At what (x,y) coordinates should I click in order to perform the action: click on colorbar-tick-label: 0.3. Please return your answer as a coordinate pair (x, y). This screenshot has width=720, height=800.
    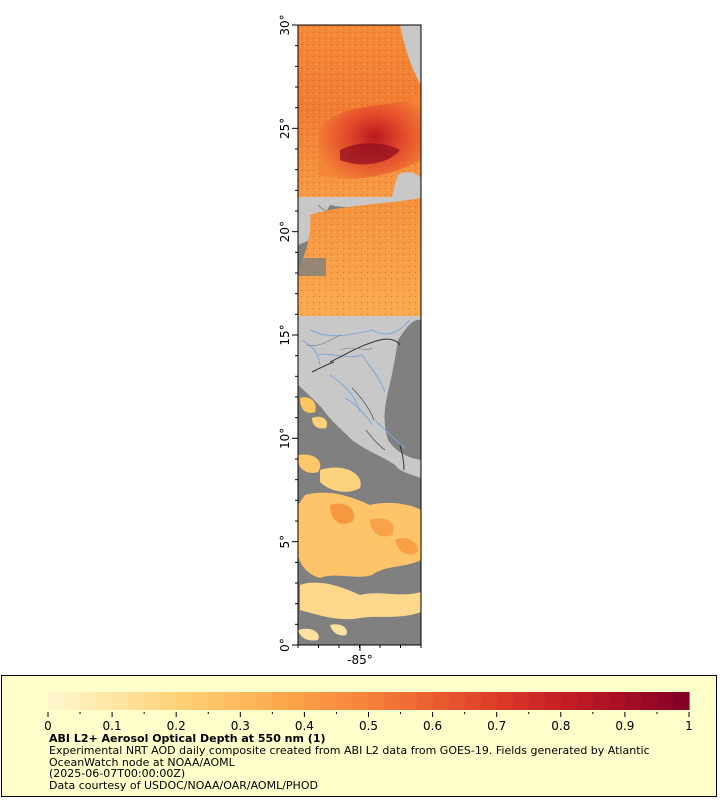
    Looking at the image, I should click on (240, 726).